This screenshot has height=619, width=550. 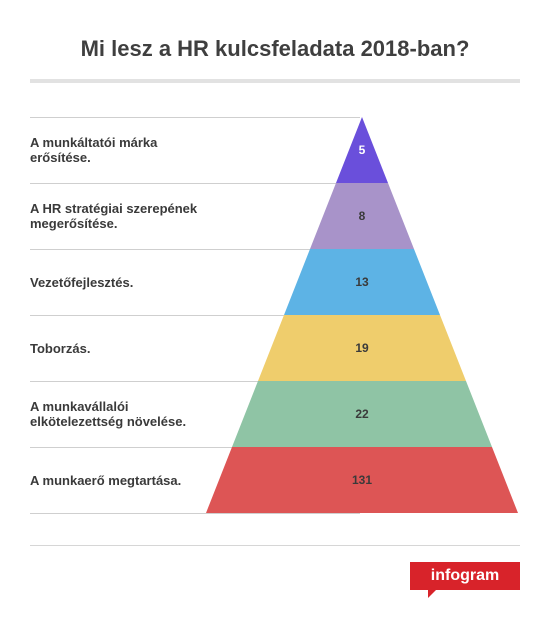 I want to click on level-label-line: A HR stratégiai szerepének, so click(x=114, y=208).